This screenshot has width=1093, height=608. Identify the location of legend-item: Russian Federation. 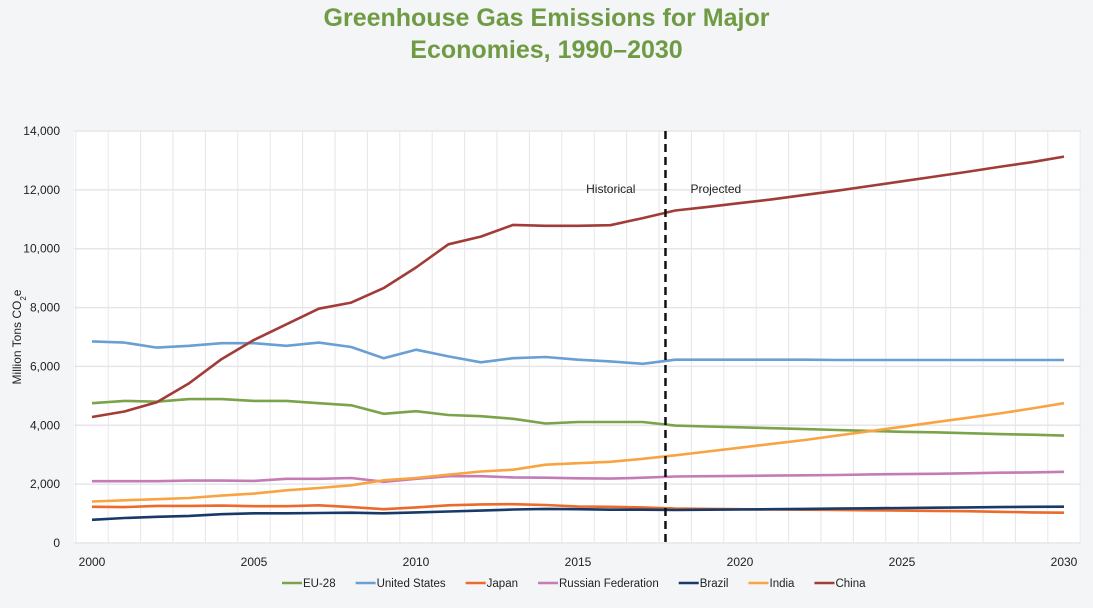
(598, 584).